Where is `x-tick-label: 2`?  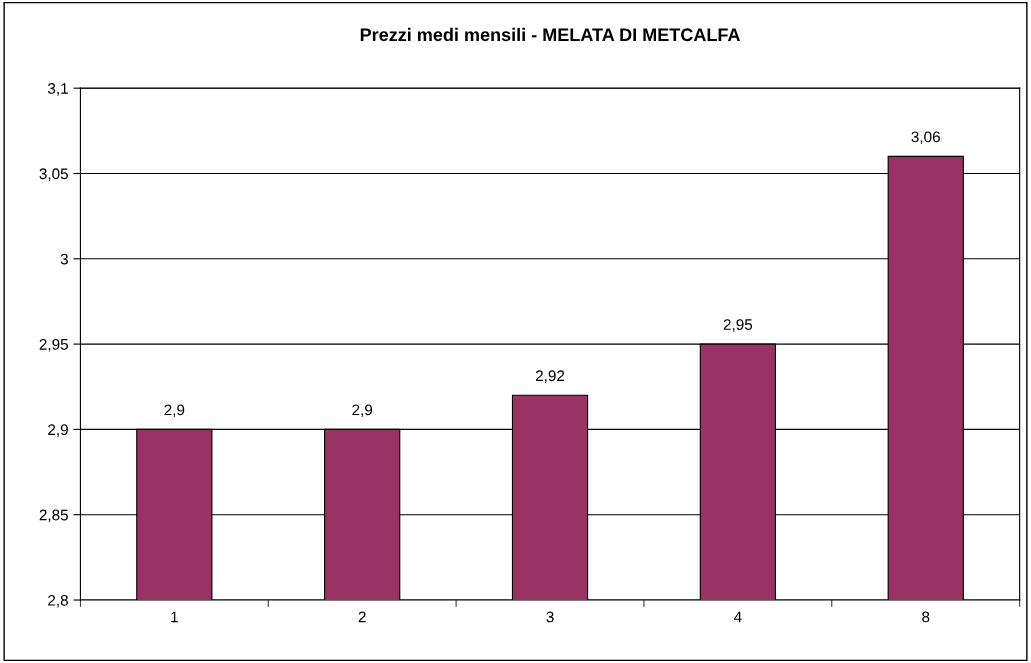
x-tick-label: 2 is located at coordinates (362, 617).